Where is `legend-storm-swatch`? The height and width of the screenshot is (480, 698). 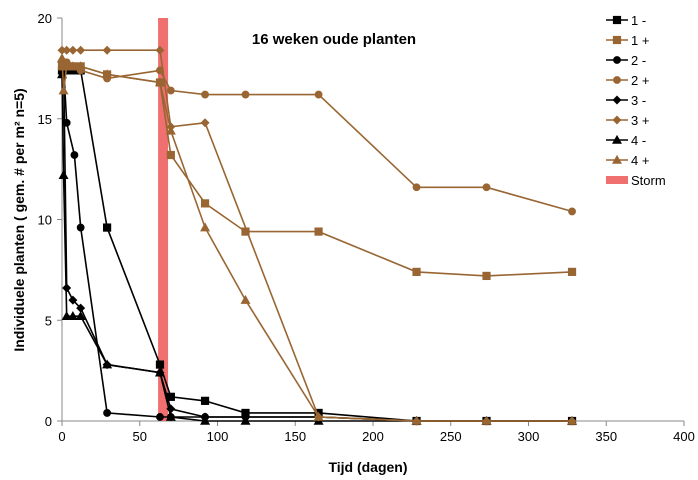 legend-storm-swatch is located at coordinates (617, 180).